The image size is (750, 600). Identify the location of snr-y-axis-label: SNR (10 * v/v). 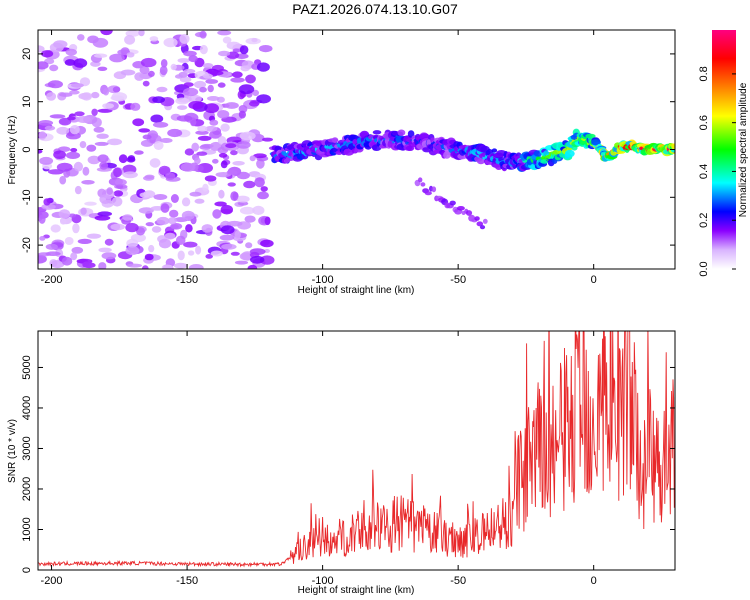
(12, 451).